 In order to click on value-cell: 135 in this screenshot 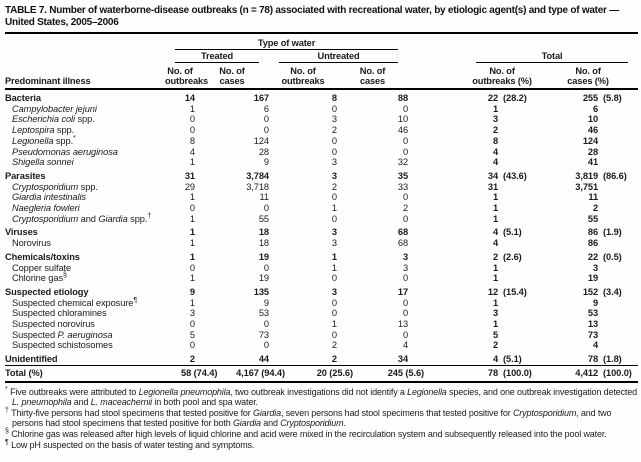, I will do `click(261, 291)`.